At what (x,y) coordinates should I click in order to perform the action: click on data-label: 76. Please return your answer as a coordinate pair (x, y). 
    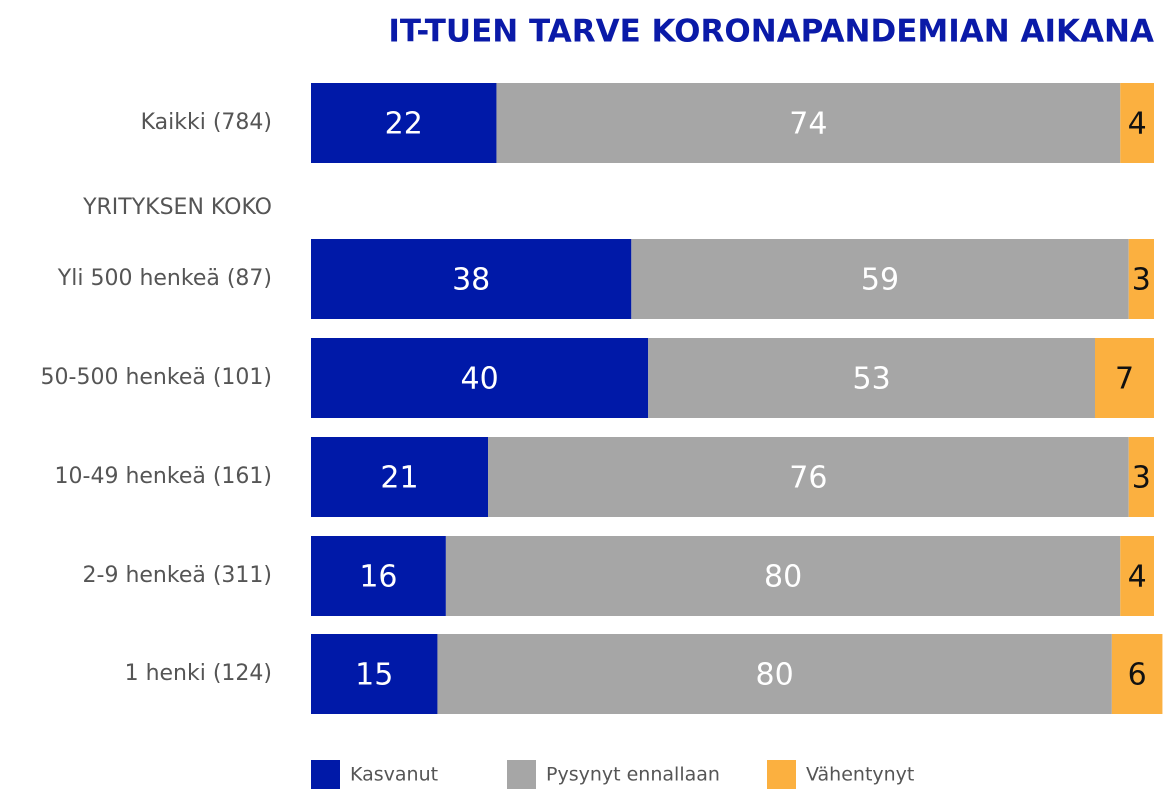
    Looking at the image, I should click on (808, 478).